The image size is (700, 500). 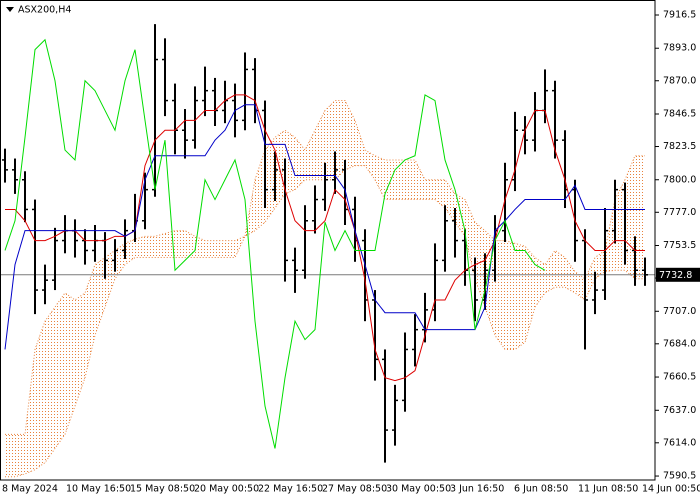 What do you see at coordinates (679, 14) in the screenshot?
I see `y-tick-label: 7916.5` at bounding box center [679, 14].